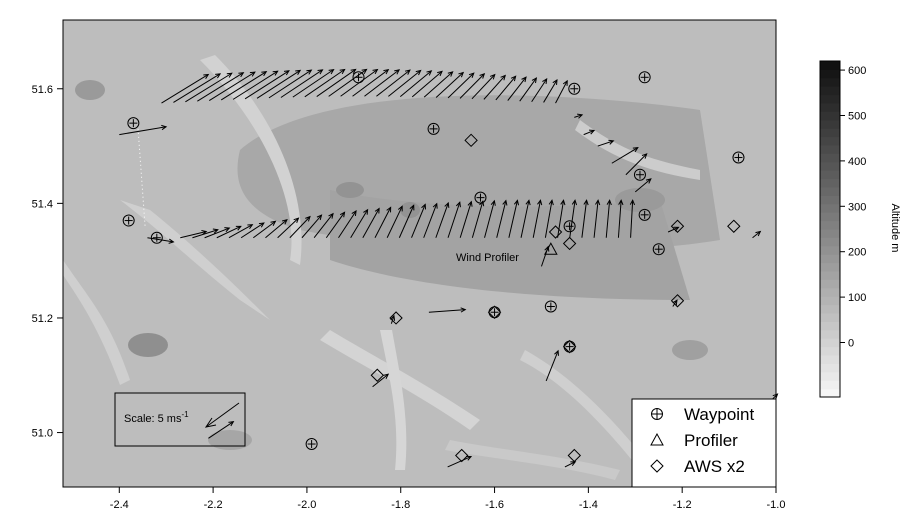 This screenshot has height=525, width=908. Describe the element at coordinates (447, 499) in the screenshot. I see `x-axis: -2.4 -2.2 -2.0 -1.8 -1.6 -1.4 -1.2 -1.0` at that location.